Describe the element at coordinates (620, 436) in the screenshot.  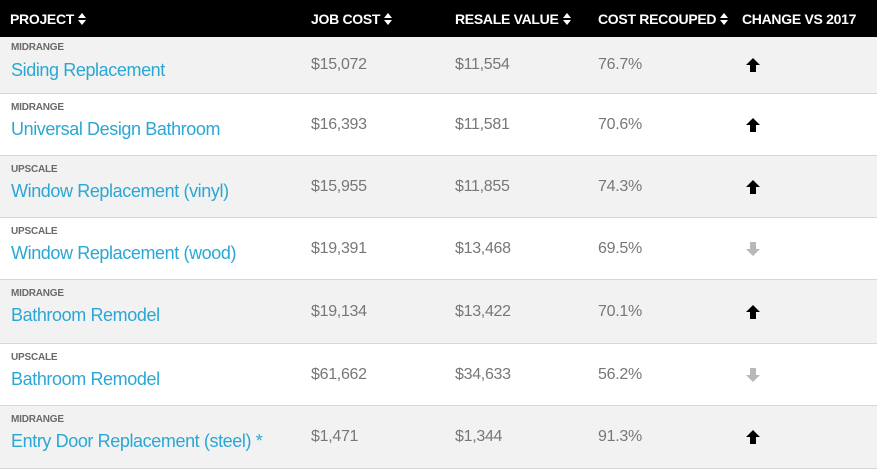
I see `cost-recouped-value: 91.3%` at that location.